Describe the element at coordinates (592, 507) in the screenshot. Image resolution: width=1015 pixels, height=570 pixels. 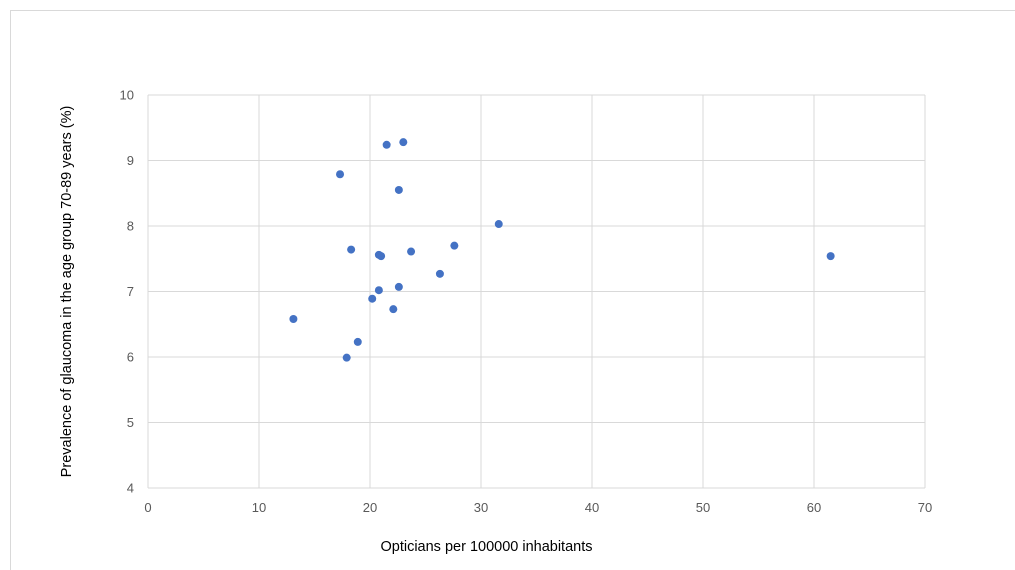
I see `x-tick-label: 40` at that location.